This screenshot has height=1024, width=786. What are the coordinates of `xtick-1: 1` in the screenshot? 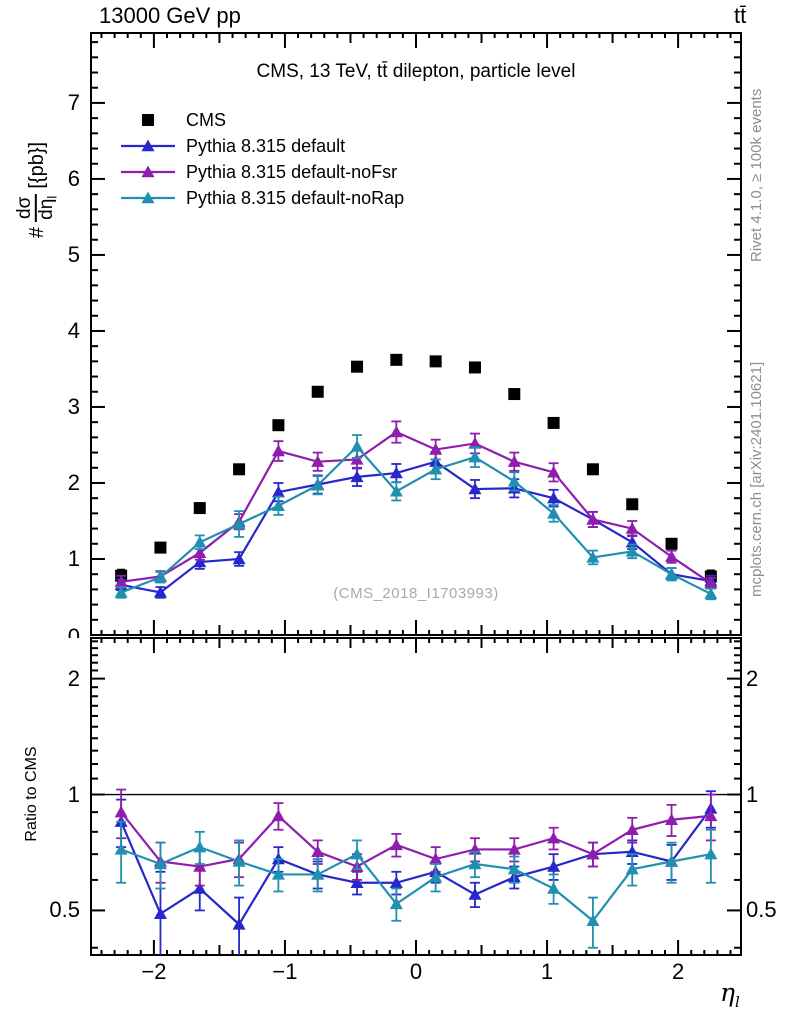 It's located at (547, 971).